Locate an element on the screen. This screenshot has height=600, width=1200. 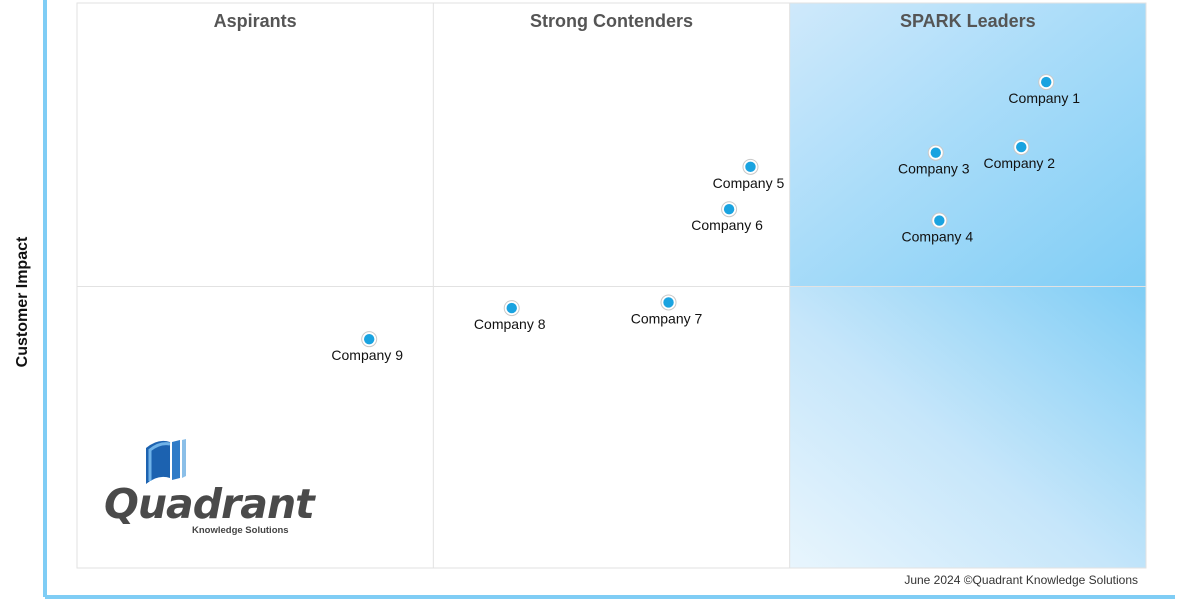
leader-zone-upper is located at coordinates (967, 145).